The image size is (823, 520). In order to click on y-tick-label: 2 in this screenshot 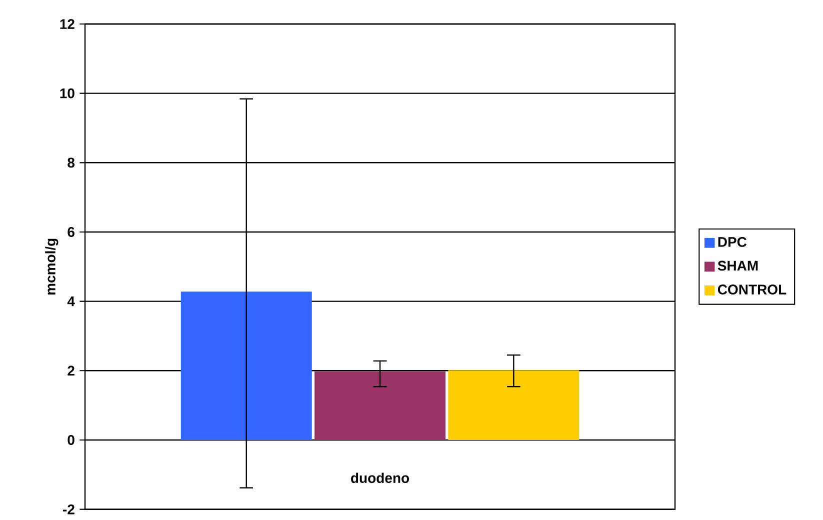, I will do `click(71, 371)`.